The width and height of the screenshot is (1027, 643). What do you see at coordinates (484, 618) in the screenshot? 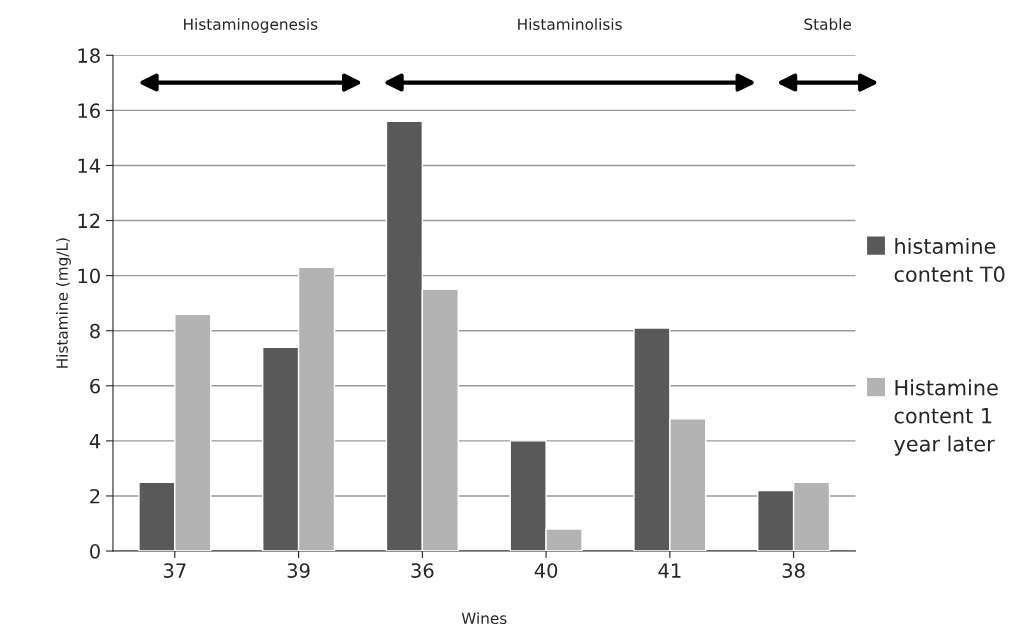
I see `x-axis-title: Wines` at bounding box center [484, 618].